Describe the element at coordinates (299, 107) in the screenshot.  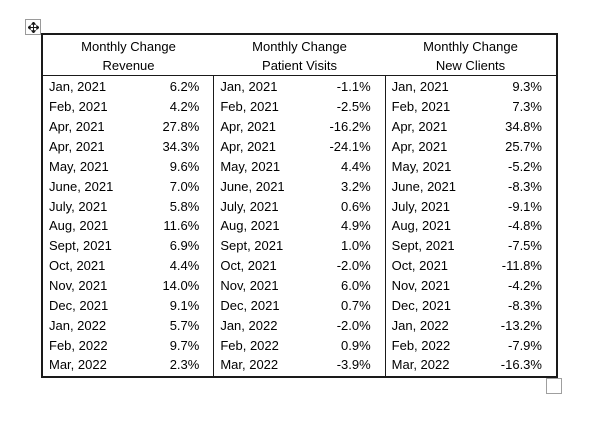
I see `table-row: Feb, 2021 -2.5%` at that location.